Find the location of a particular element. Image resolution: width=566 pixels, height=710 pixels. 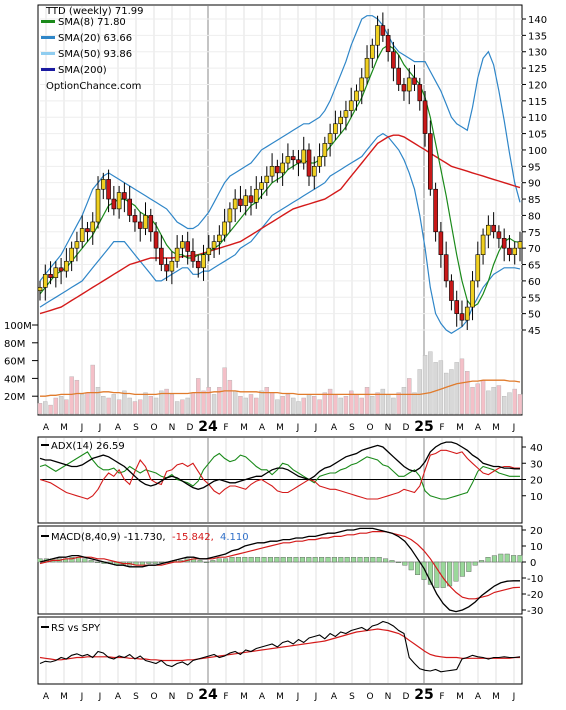

volume-tick-label: 60M is located at coordinates (14, 362).